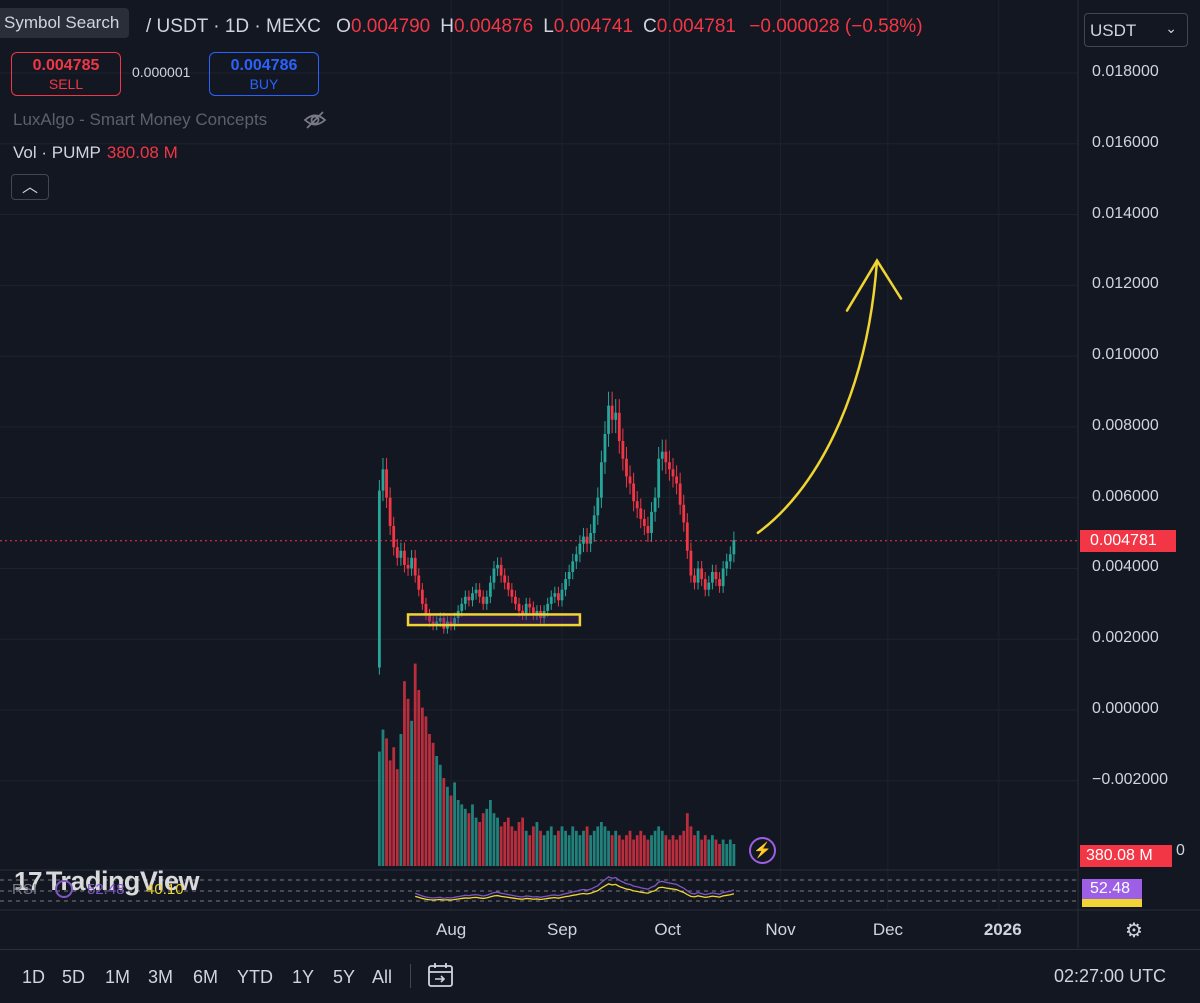  I want to click on lightning-icon: ⚡, so click(762, 850).